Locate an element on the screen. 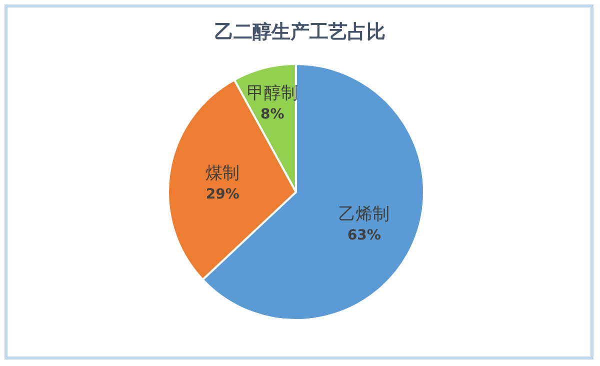  data-label: 8% is located at coordinates (272, 114).